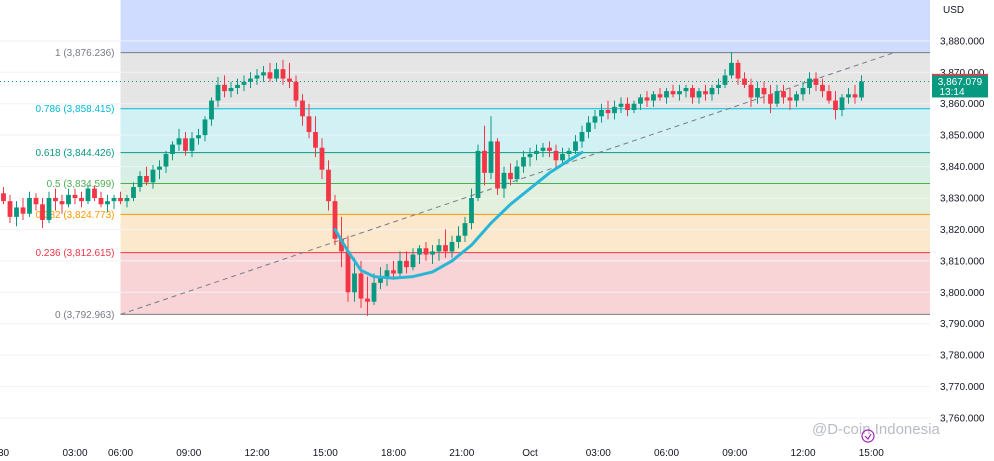 Image resolution: width=994 pixels, height=461 pixels. I want to click on fib-label-0.236: 0.236 (3,812.615), so click(75, 253).